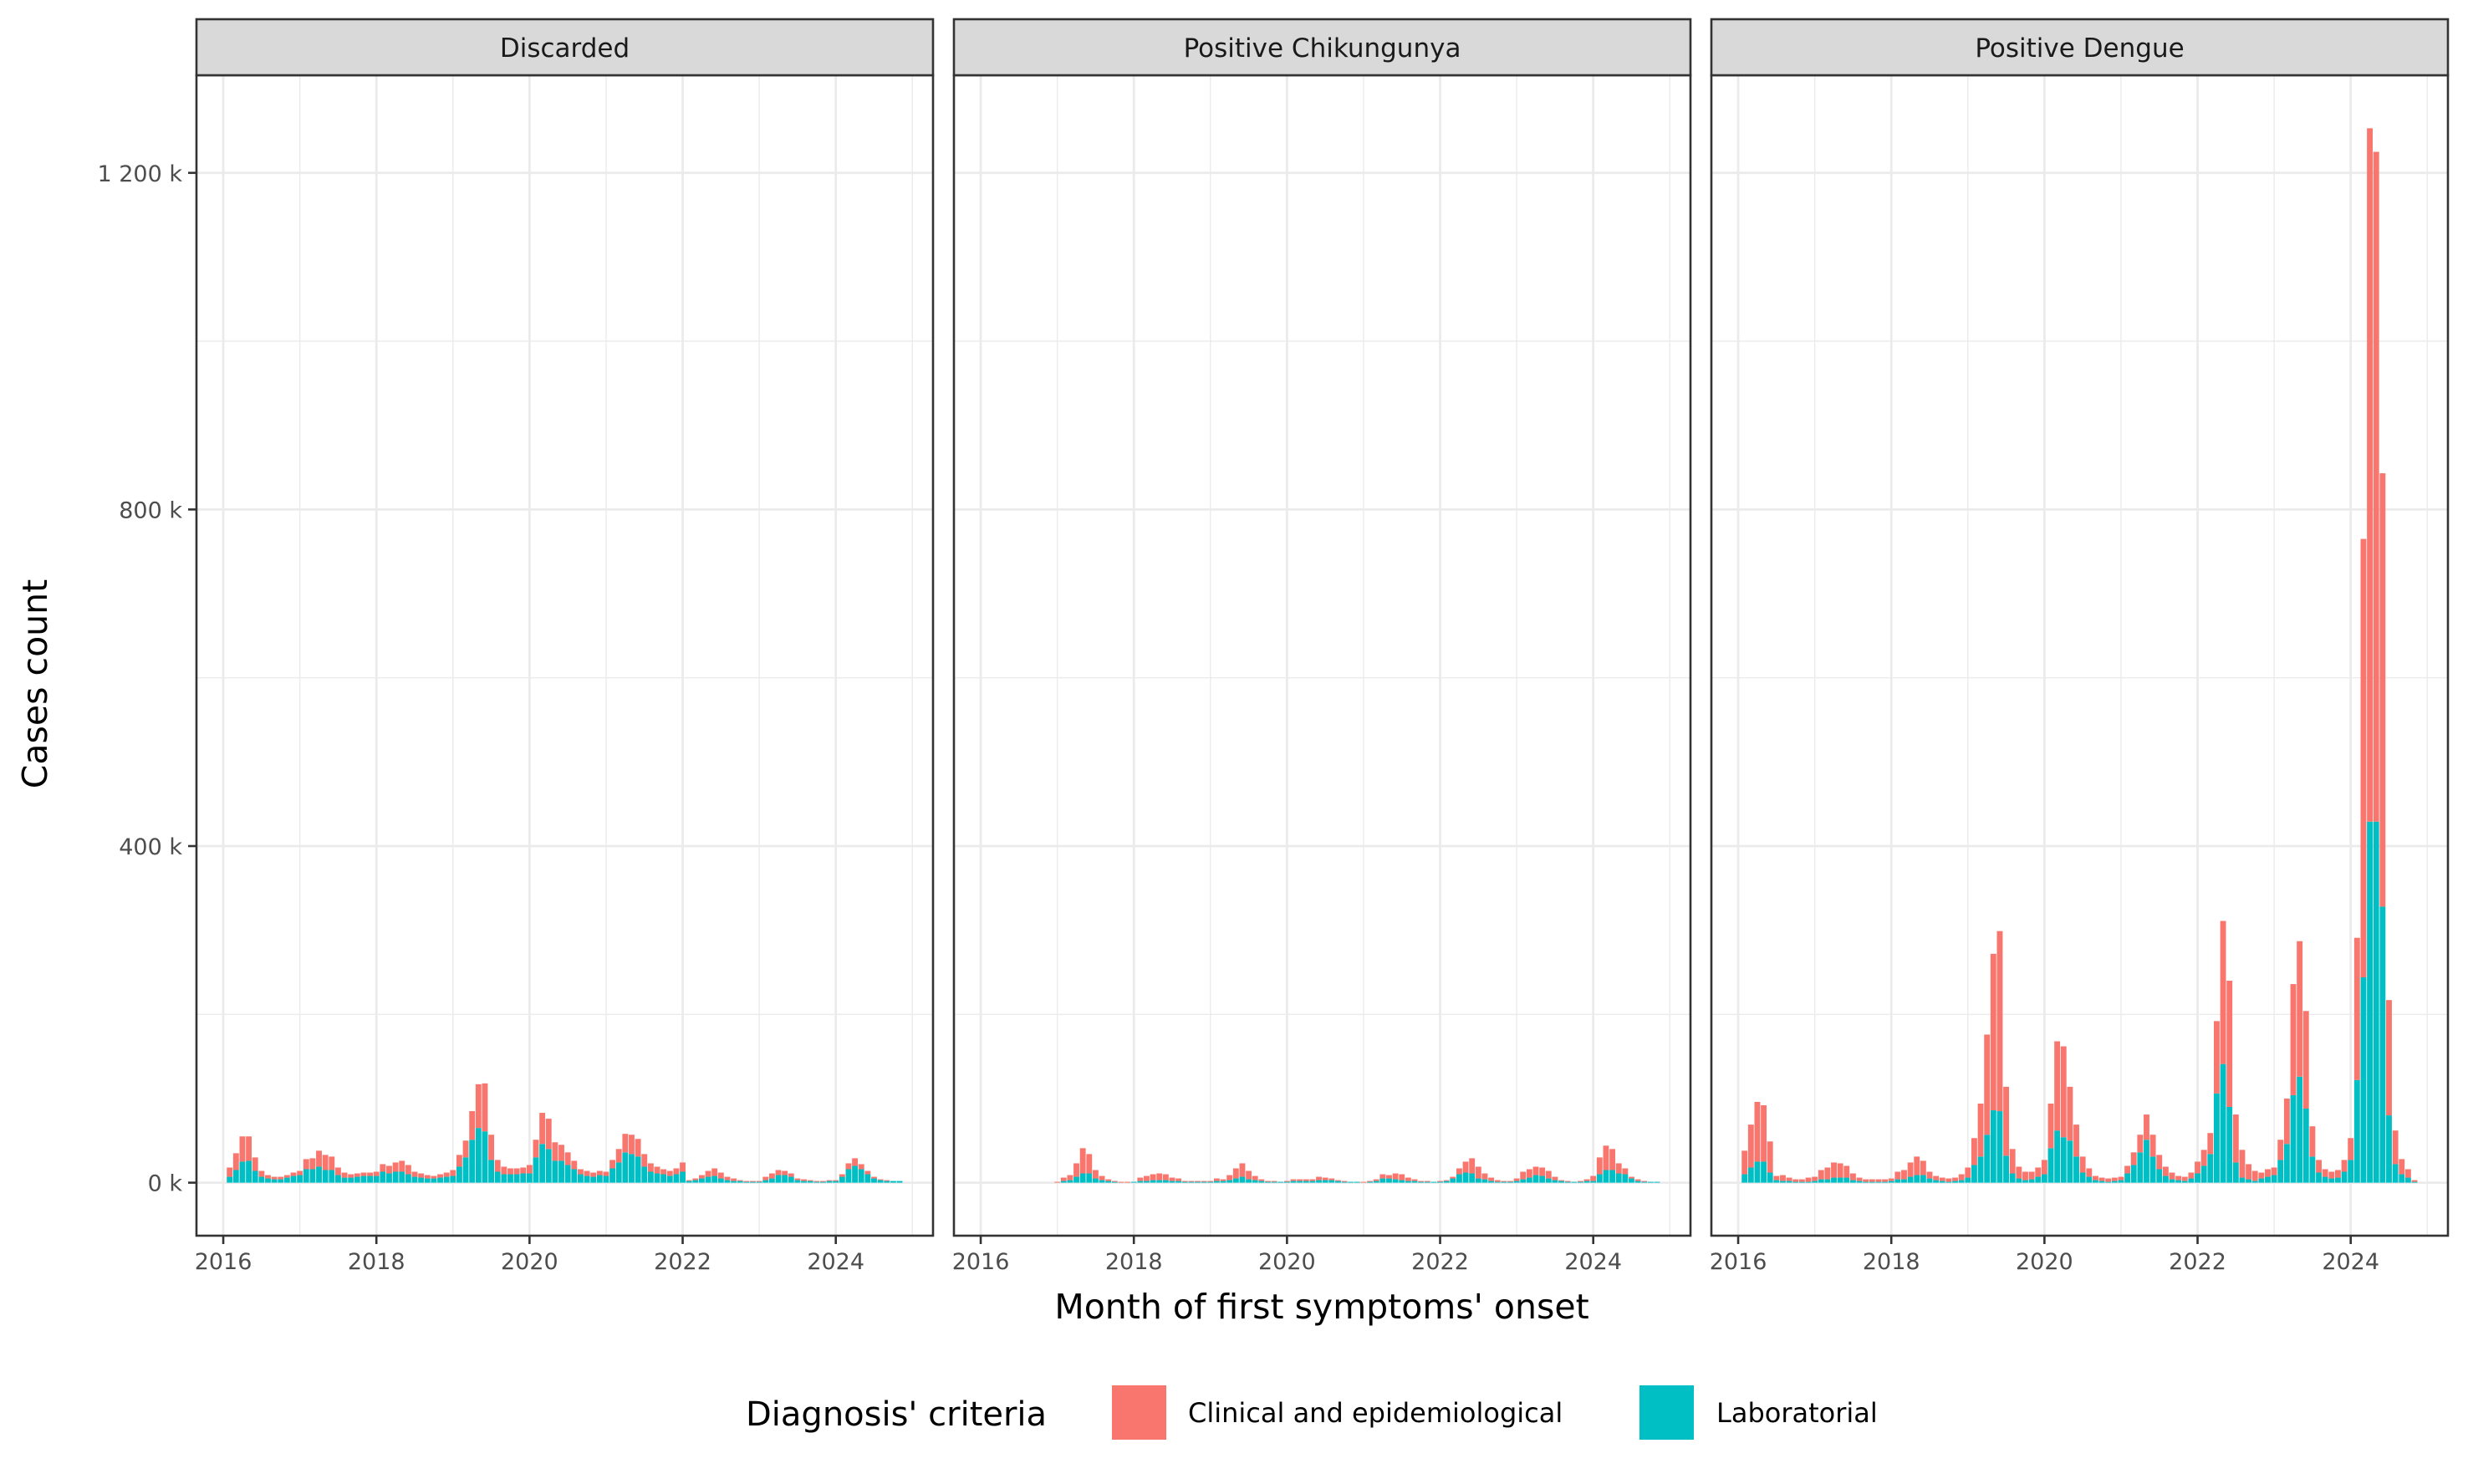  I want to click on y-tick-label: 1 200 k, so click(139, 174).